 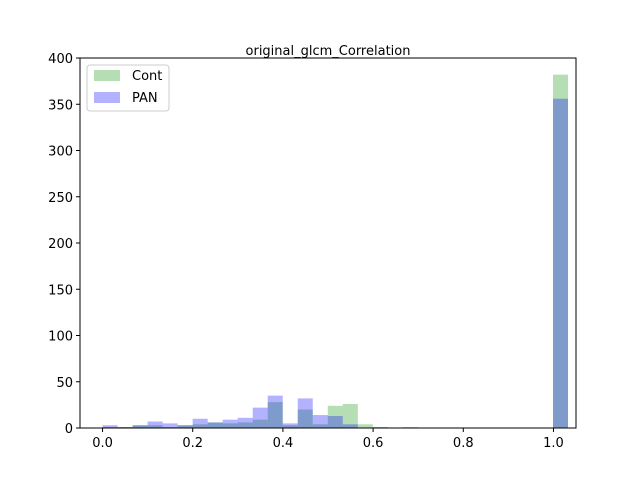 I want to click on y-tick-label: 150, so click(x=60, y=290).